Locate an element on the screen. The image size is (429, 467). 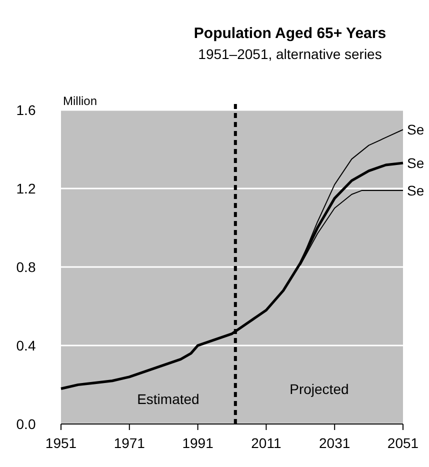
x-tick-label: 2051 is located at coordinates (403, 443).